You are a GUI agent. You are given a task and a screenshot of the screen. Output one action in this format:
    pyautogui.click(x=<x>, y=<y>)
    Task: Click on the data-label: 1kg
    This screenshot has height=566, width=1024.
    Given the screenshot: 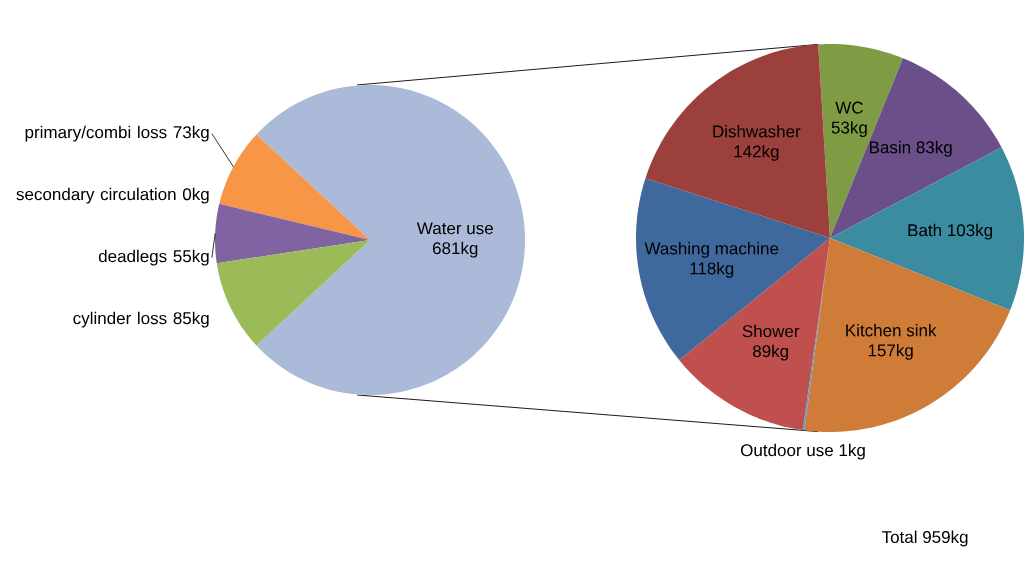 What is the action you would take?
    pyautogui.click(x=852, y=451)
    